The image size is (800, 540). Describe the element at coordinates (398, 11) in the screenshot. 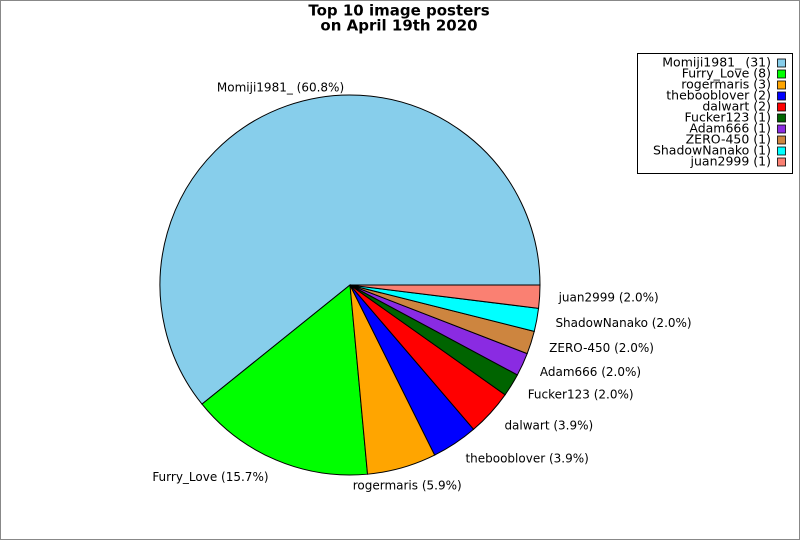

I see `chart-title: Top 10 image posters` at that location.